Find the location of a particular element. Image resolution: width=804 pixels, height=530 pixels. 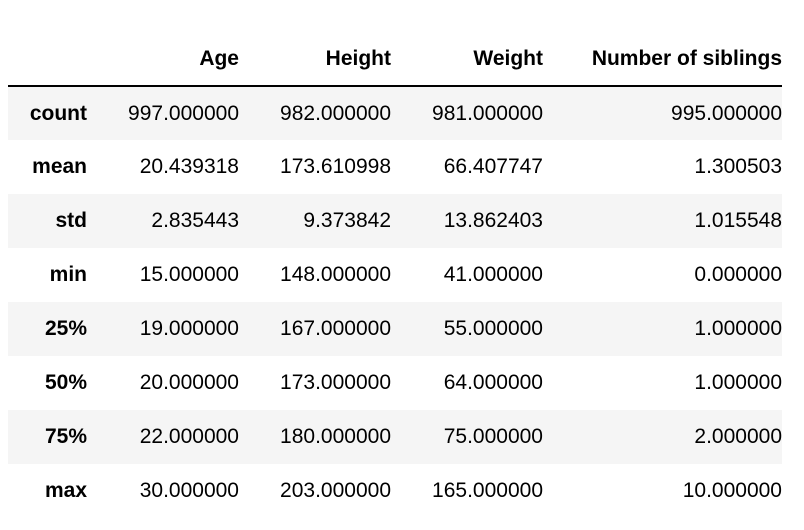

table-cell: 9.373842 is located at coordinates (347, 220).